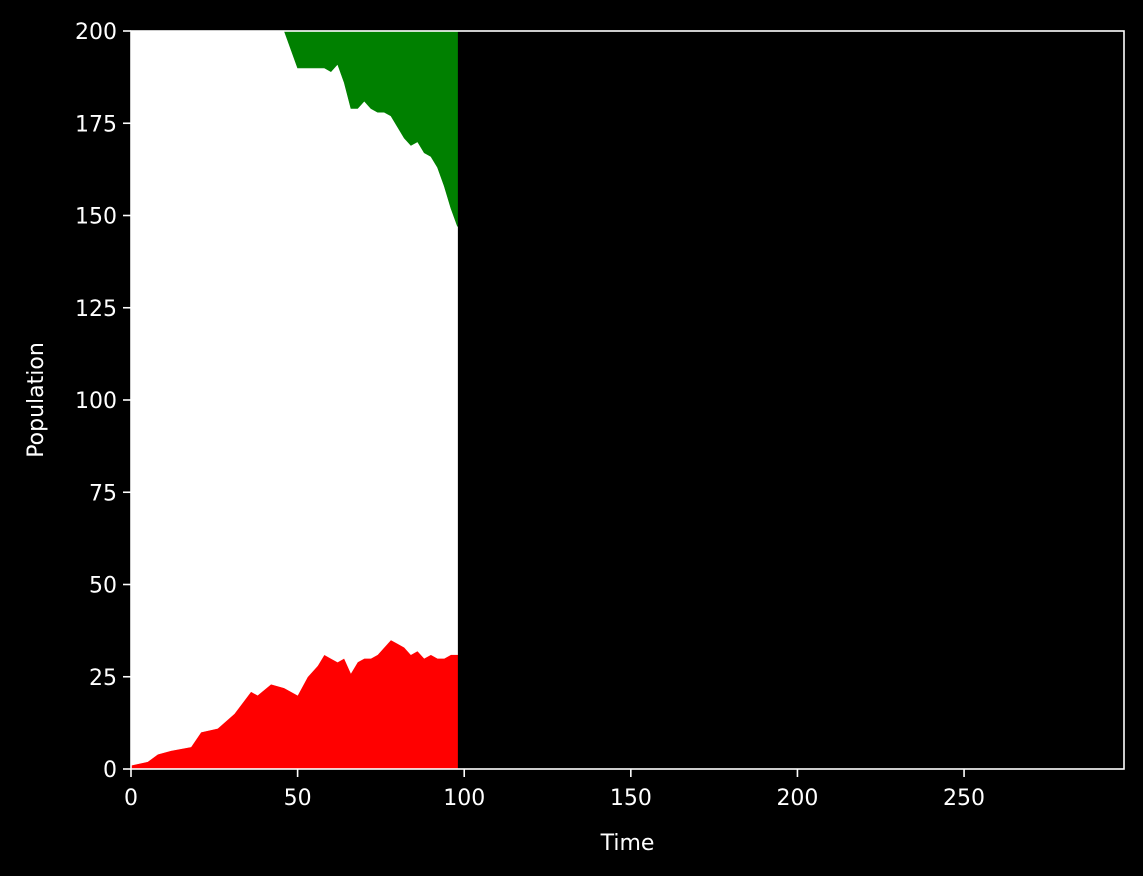  I want to click on x-tick-label: 150, so click(631, 798).